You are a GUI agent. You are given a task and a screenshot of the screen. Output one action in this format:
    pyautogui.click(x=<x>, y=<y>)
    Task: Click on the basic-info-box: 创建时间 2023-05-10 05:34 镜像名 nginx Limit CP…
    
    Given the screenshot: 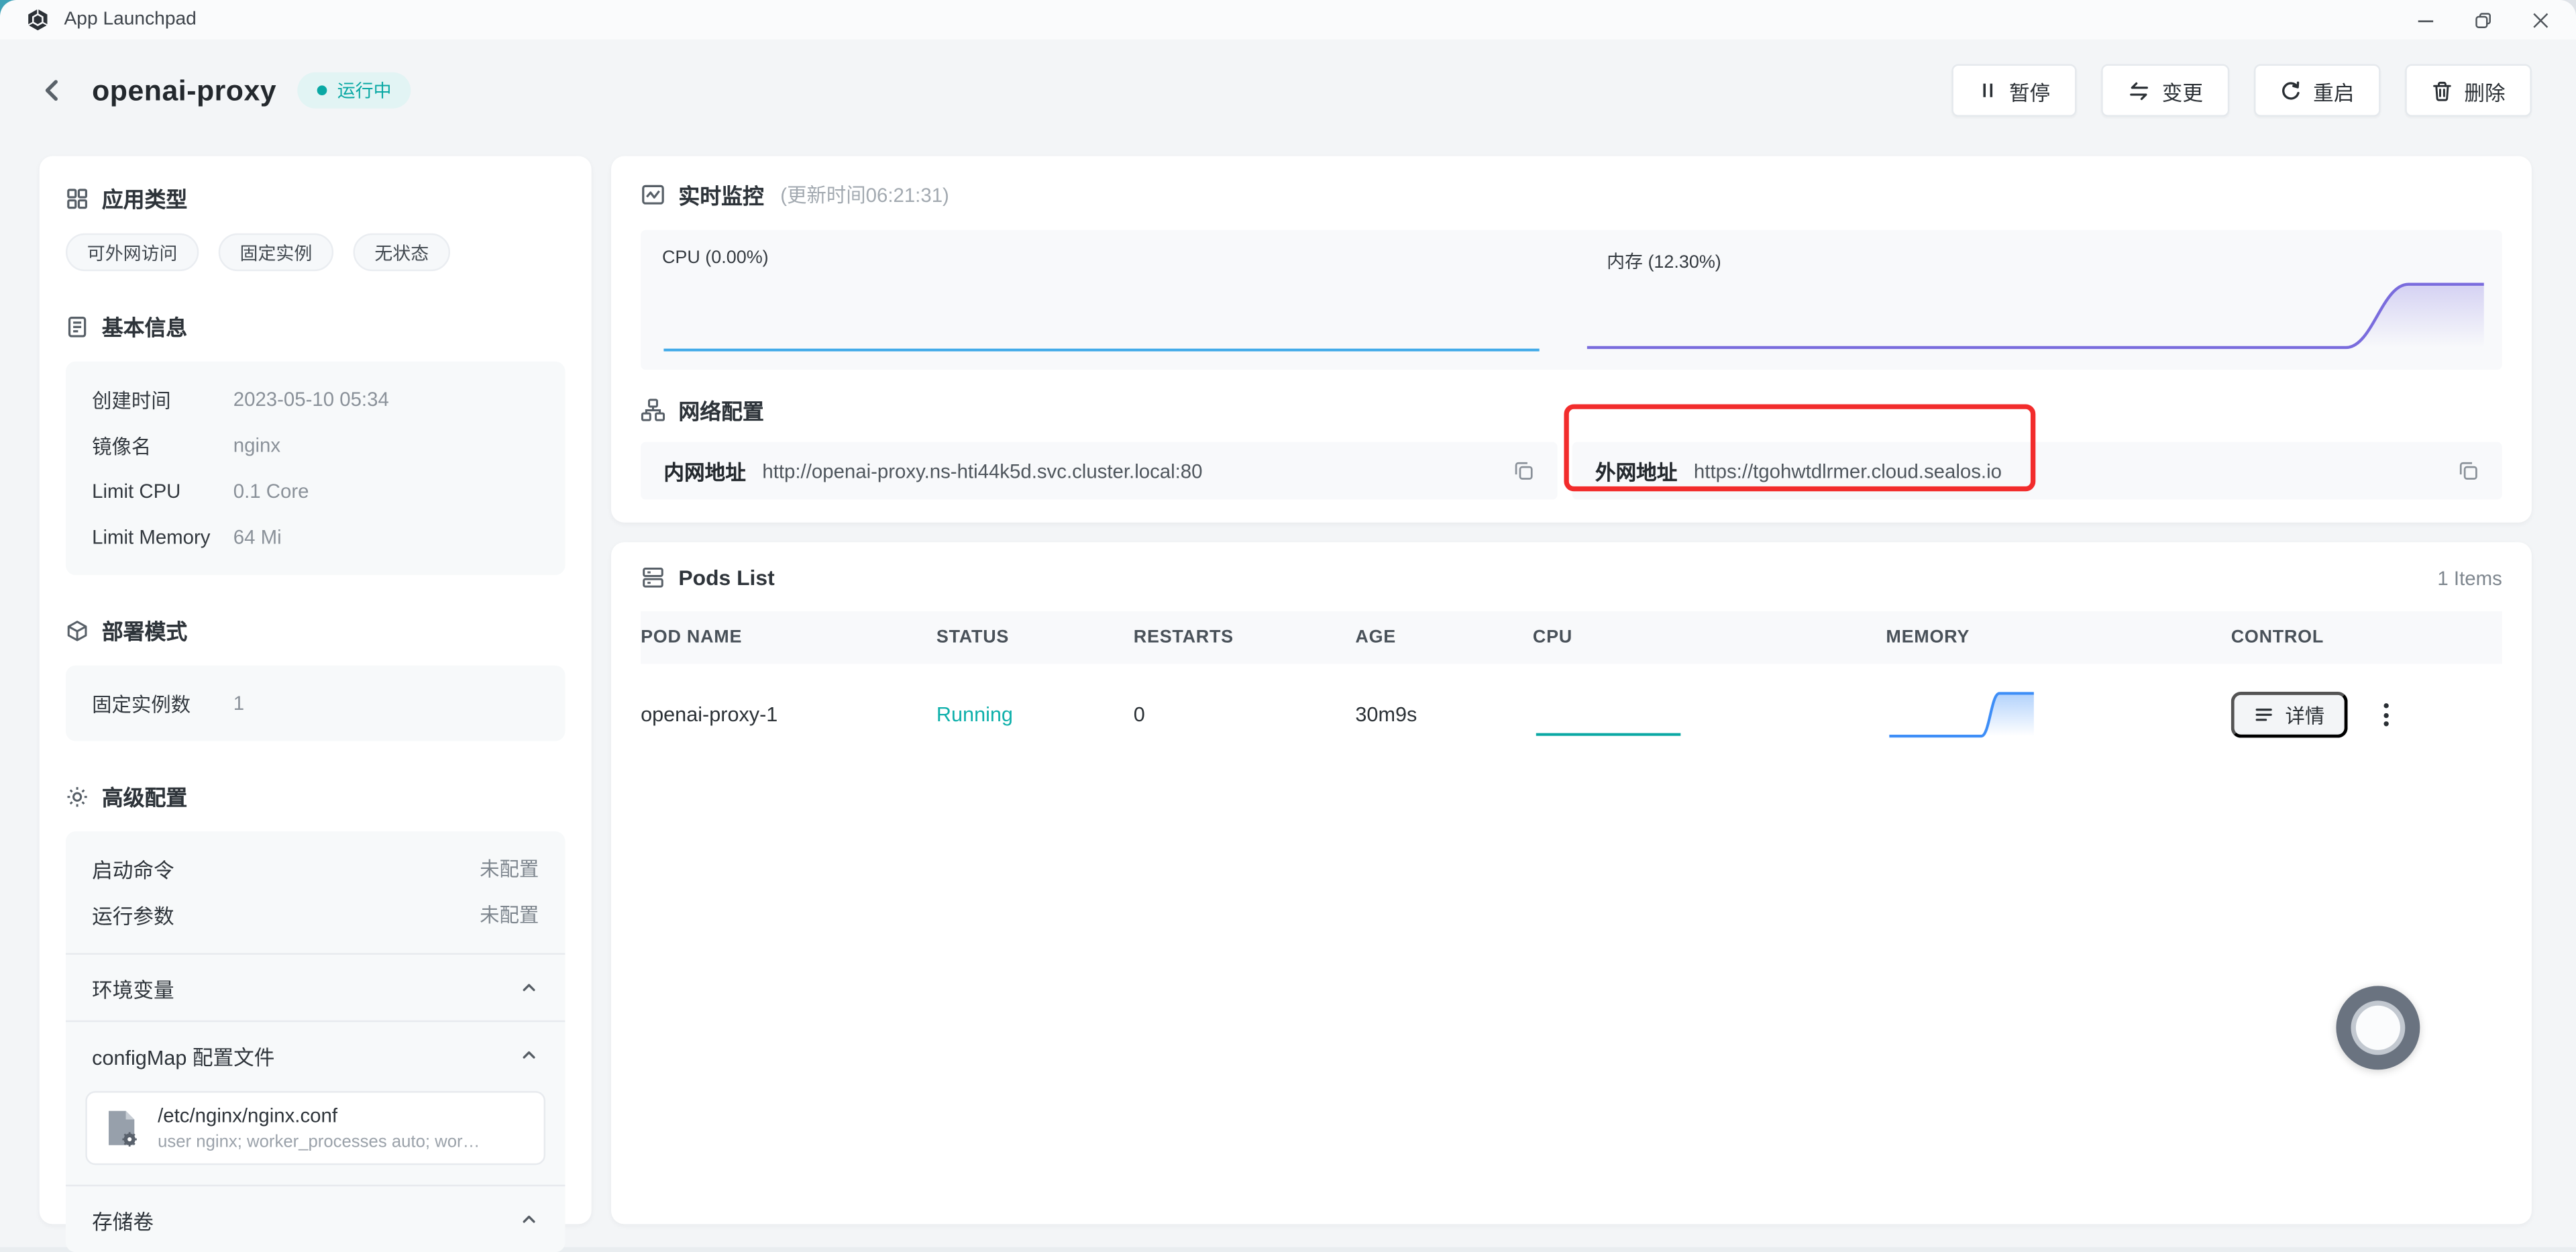 What is the action you would take?
    pyautogui.click(x=315, y=468)
    